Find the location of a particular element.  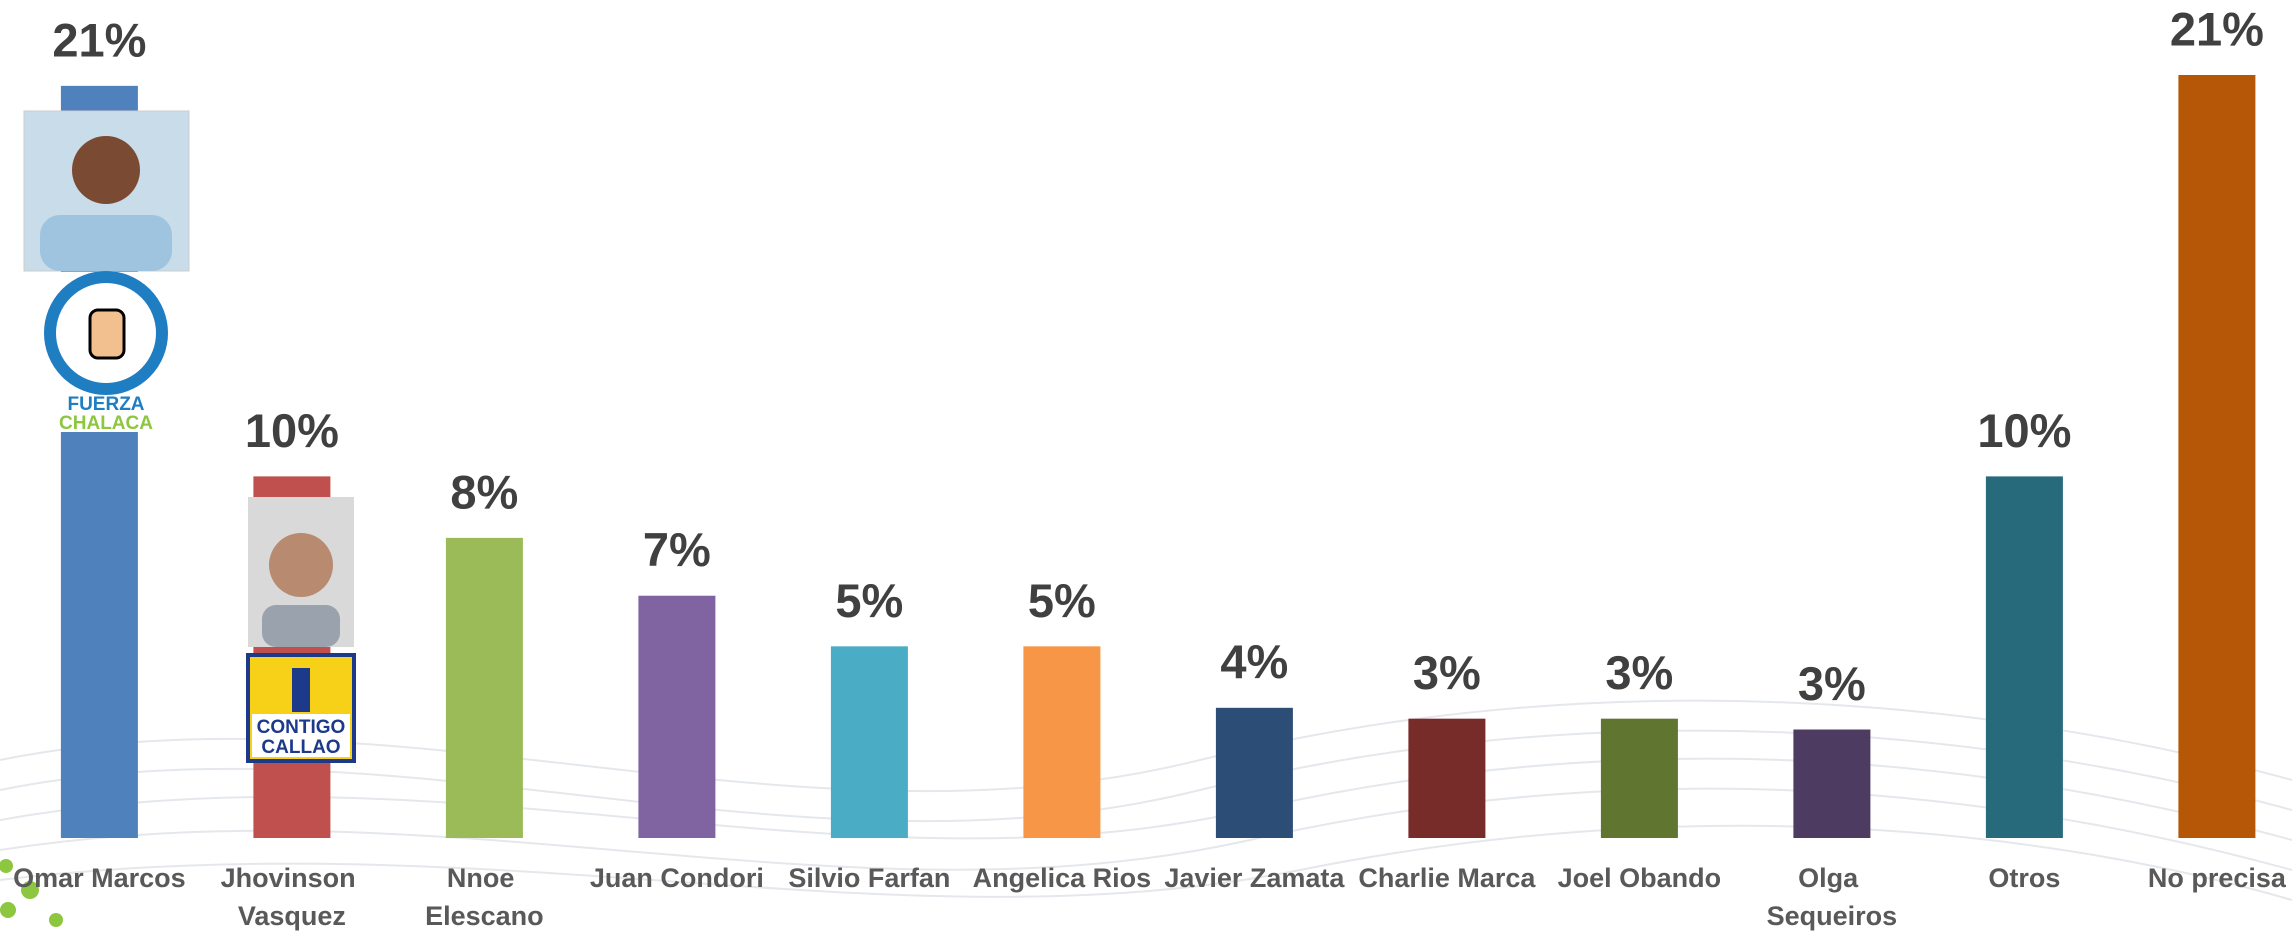

logo-thumb is located at coordinates (107, 334).